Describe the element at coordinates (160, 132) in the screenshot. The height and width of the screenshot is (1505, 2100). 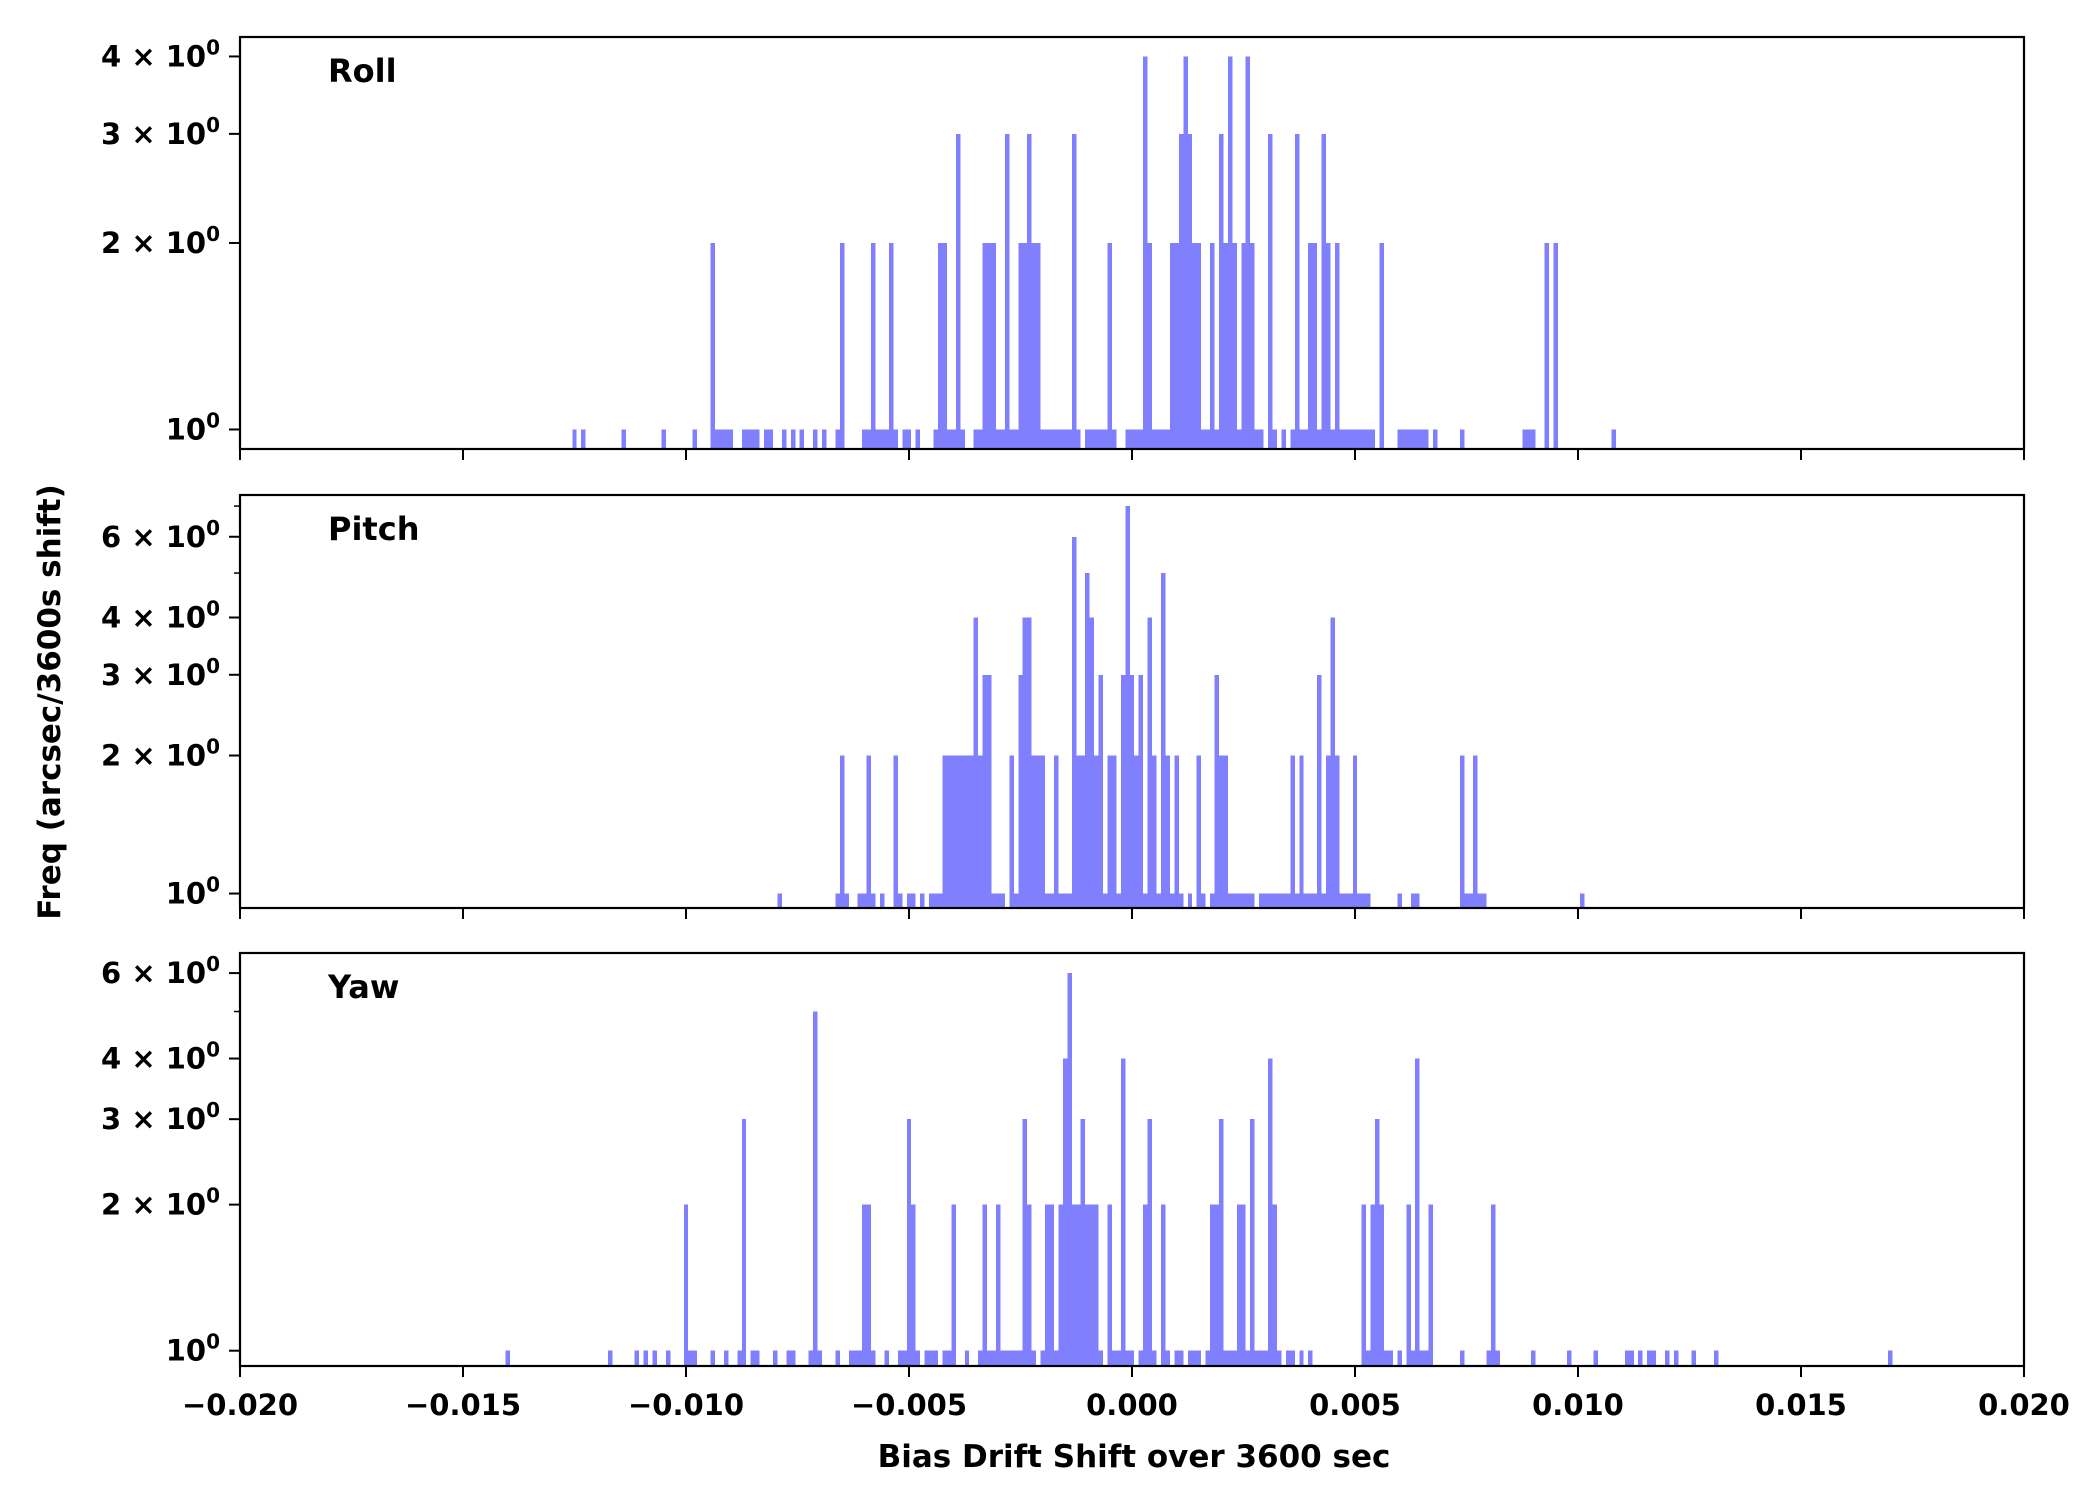
I see `roll-y-tick-label: 3 × 100` at that location.